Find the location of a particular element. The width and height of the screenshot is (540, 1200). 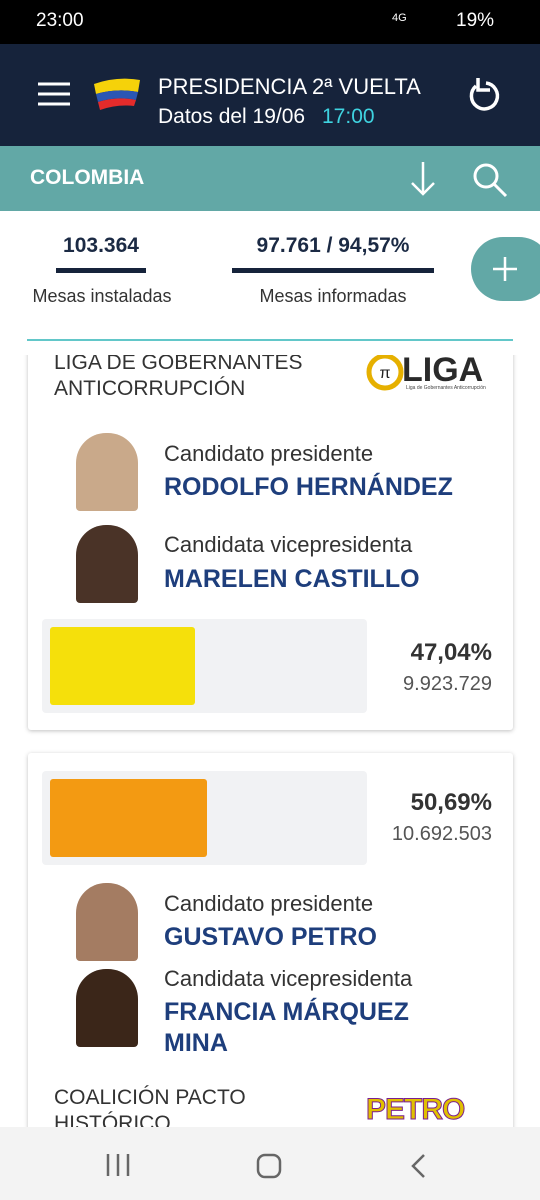

status-bar: 23:00 4G 19% is located at coordinates (270, 22).